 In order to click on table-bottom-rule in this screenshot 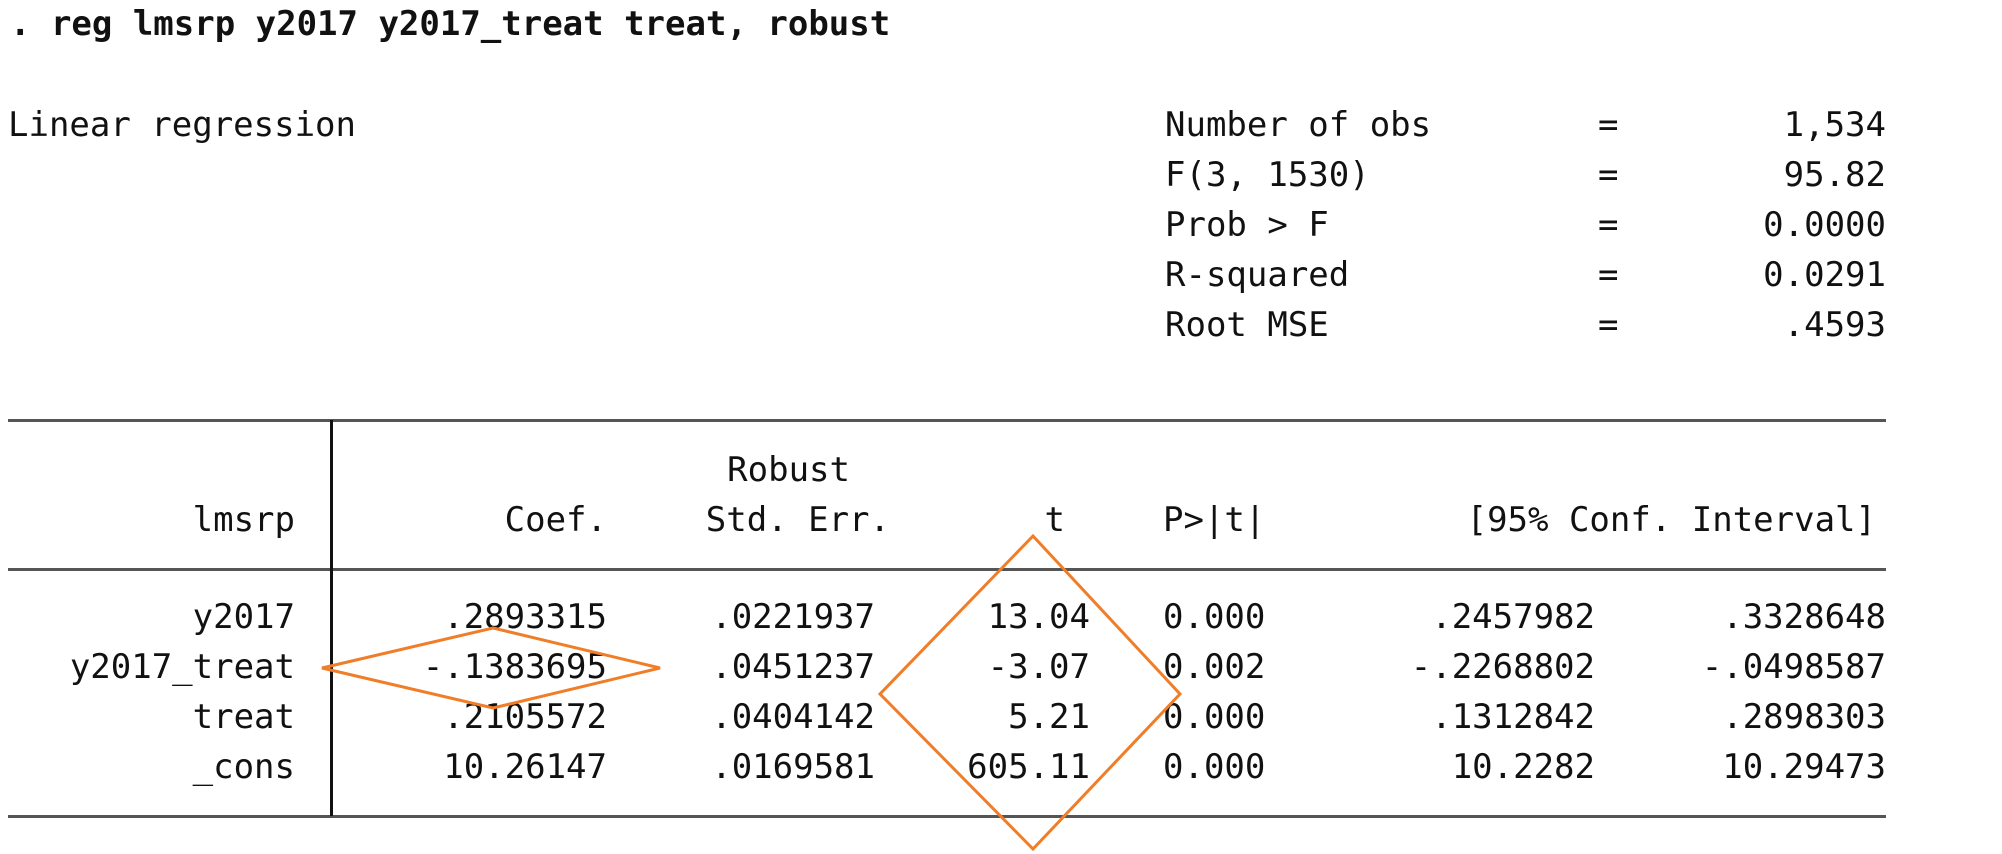, I will do `click(947, 816)`.